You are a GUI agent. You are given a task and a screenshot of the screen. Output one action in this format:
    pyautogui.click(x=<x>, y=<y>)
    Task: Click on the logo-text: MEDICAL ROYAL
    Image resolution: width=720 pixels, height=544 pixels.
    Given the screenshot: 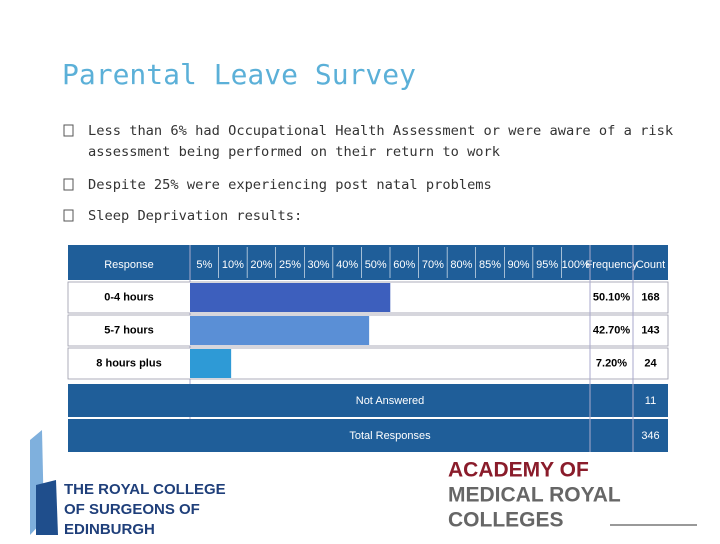 What is the action you would take?
    pyautogui.click(x=534, y=495)
    